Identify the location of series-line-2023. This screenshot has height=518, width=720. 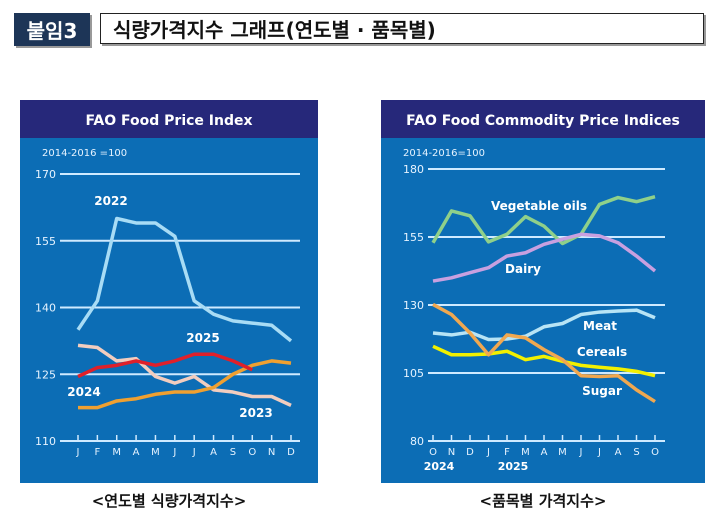
(184, 375).